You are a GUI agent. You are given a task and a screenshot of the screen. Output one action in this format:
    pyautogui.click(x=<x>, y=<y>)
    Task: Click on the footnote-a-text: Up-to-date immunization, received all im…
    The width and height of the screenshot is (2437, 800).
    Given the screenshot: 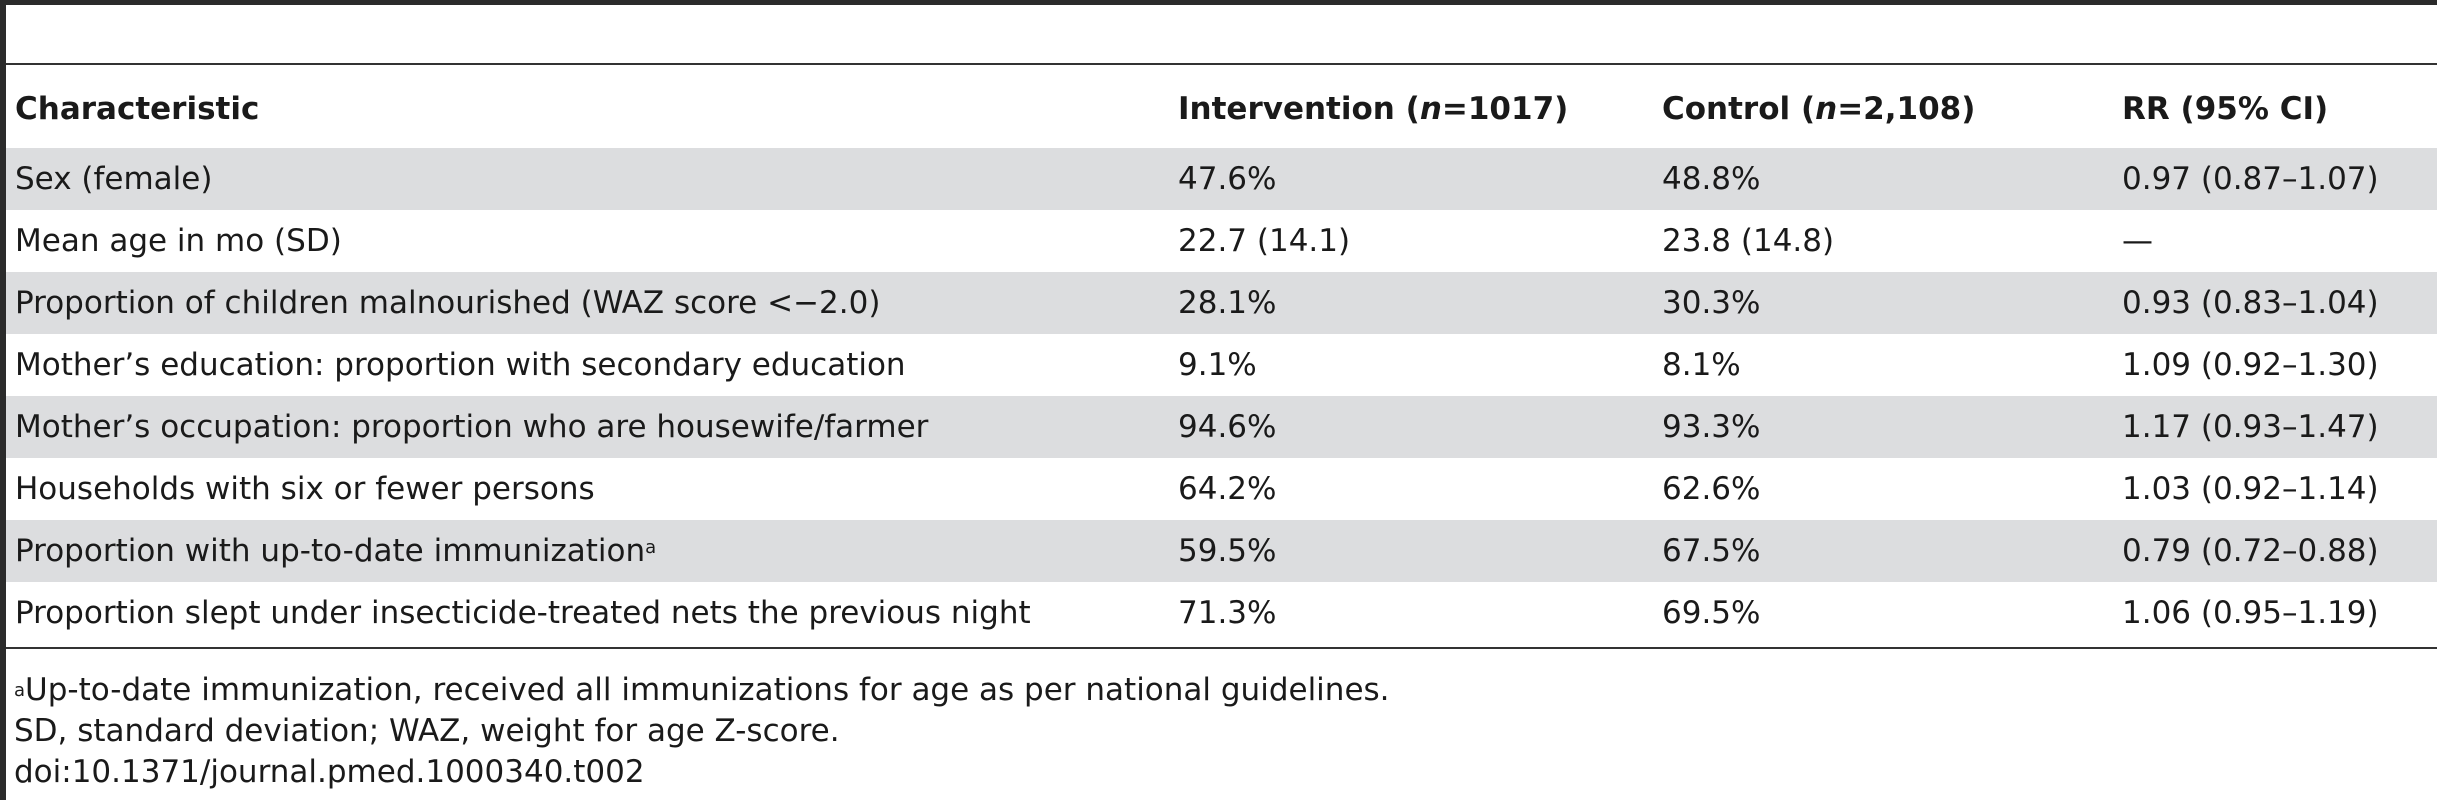 What is the action you would take?
    pyautogui.click(x=707, y=690)
    